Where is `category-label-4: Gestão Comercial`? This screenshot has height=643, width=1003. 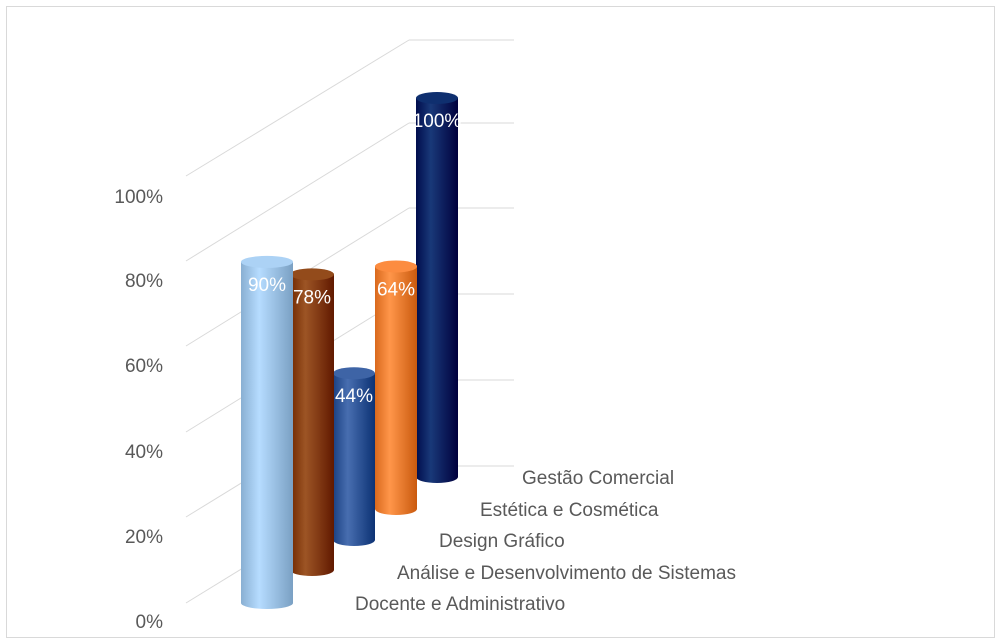 category-label-4: Gestão Comercial is located at coordinates (598, 478).